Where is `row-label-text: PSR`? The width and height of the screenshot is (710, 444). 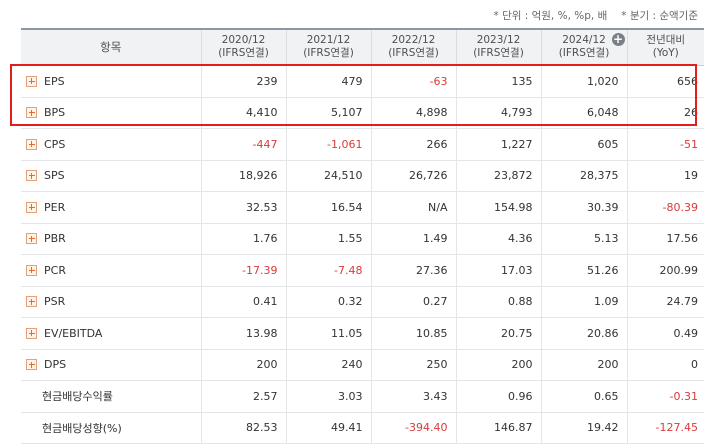 row-label-text: PSR is located at coordinates (55, 301).